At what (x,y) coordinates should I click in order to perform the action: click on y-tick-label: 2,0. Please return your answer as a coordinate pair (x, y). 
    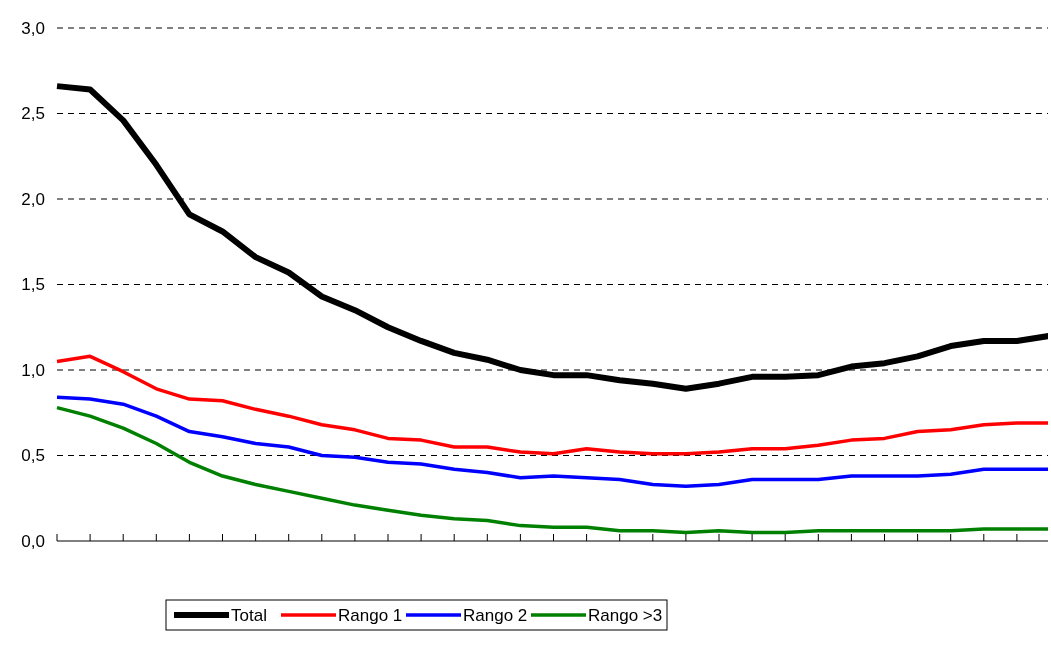
    Looking at the image, I should click on (33, 199).